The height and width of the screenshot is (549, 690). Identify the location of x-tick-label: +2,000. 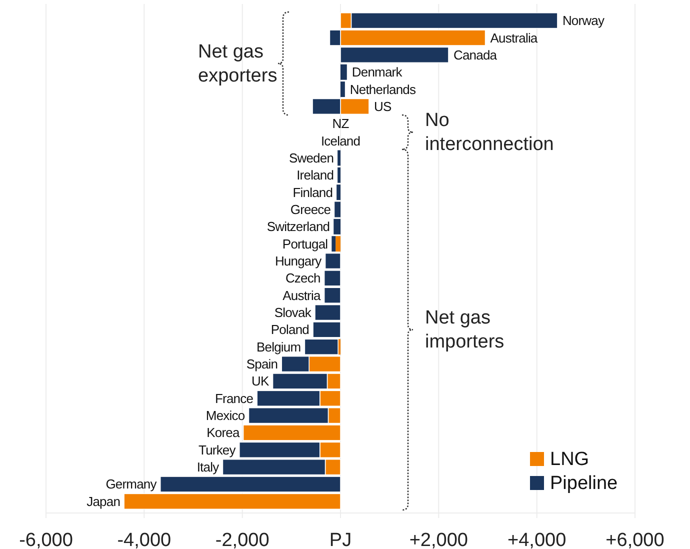
(438, 539).